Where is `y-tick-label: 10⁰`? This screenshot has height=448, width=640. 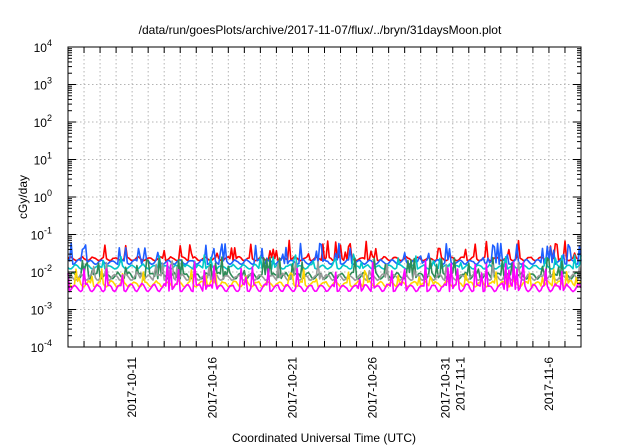 y-tick-label: 10⁰ is located at coordinates (43, 196).